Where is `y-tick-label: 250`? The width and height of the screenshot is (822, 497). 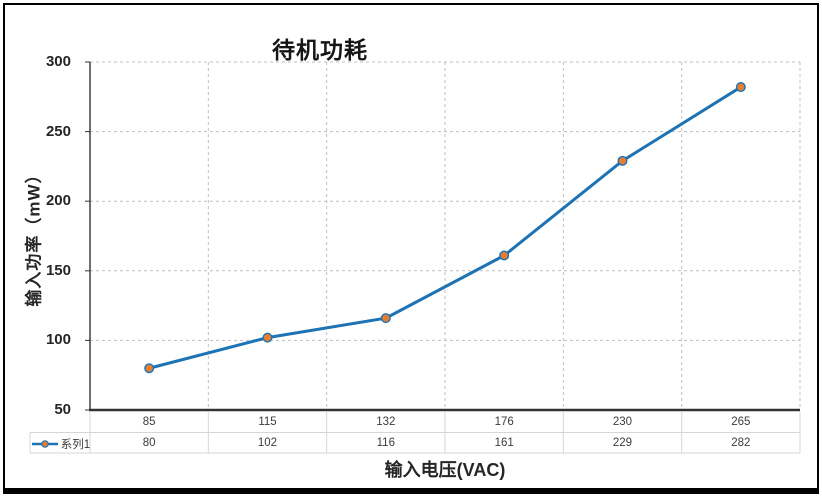
y-tick-label: 250 is located at coordinates (58, 131).